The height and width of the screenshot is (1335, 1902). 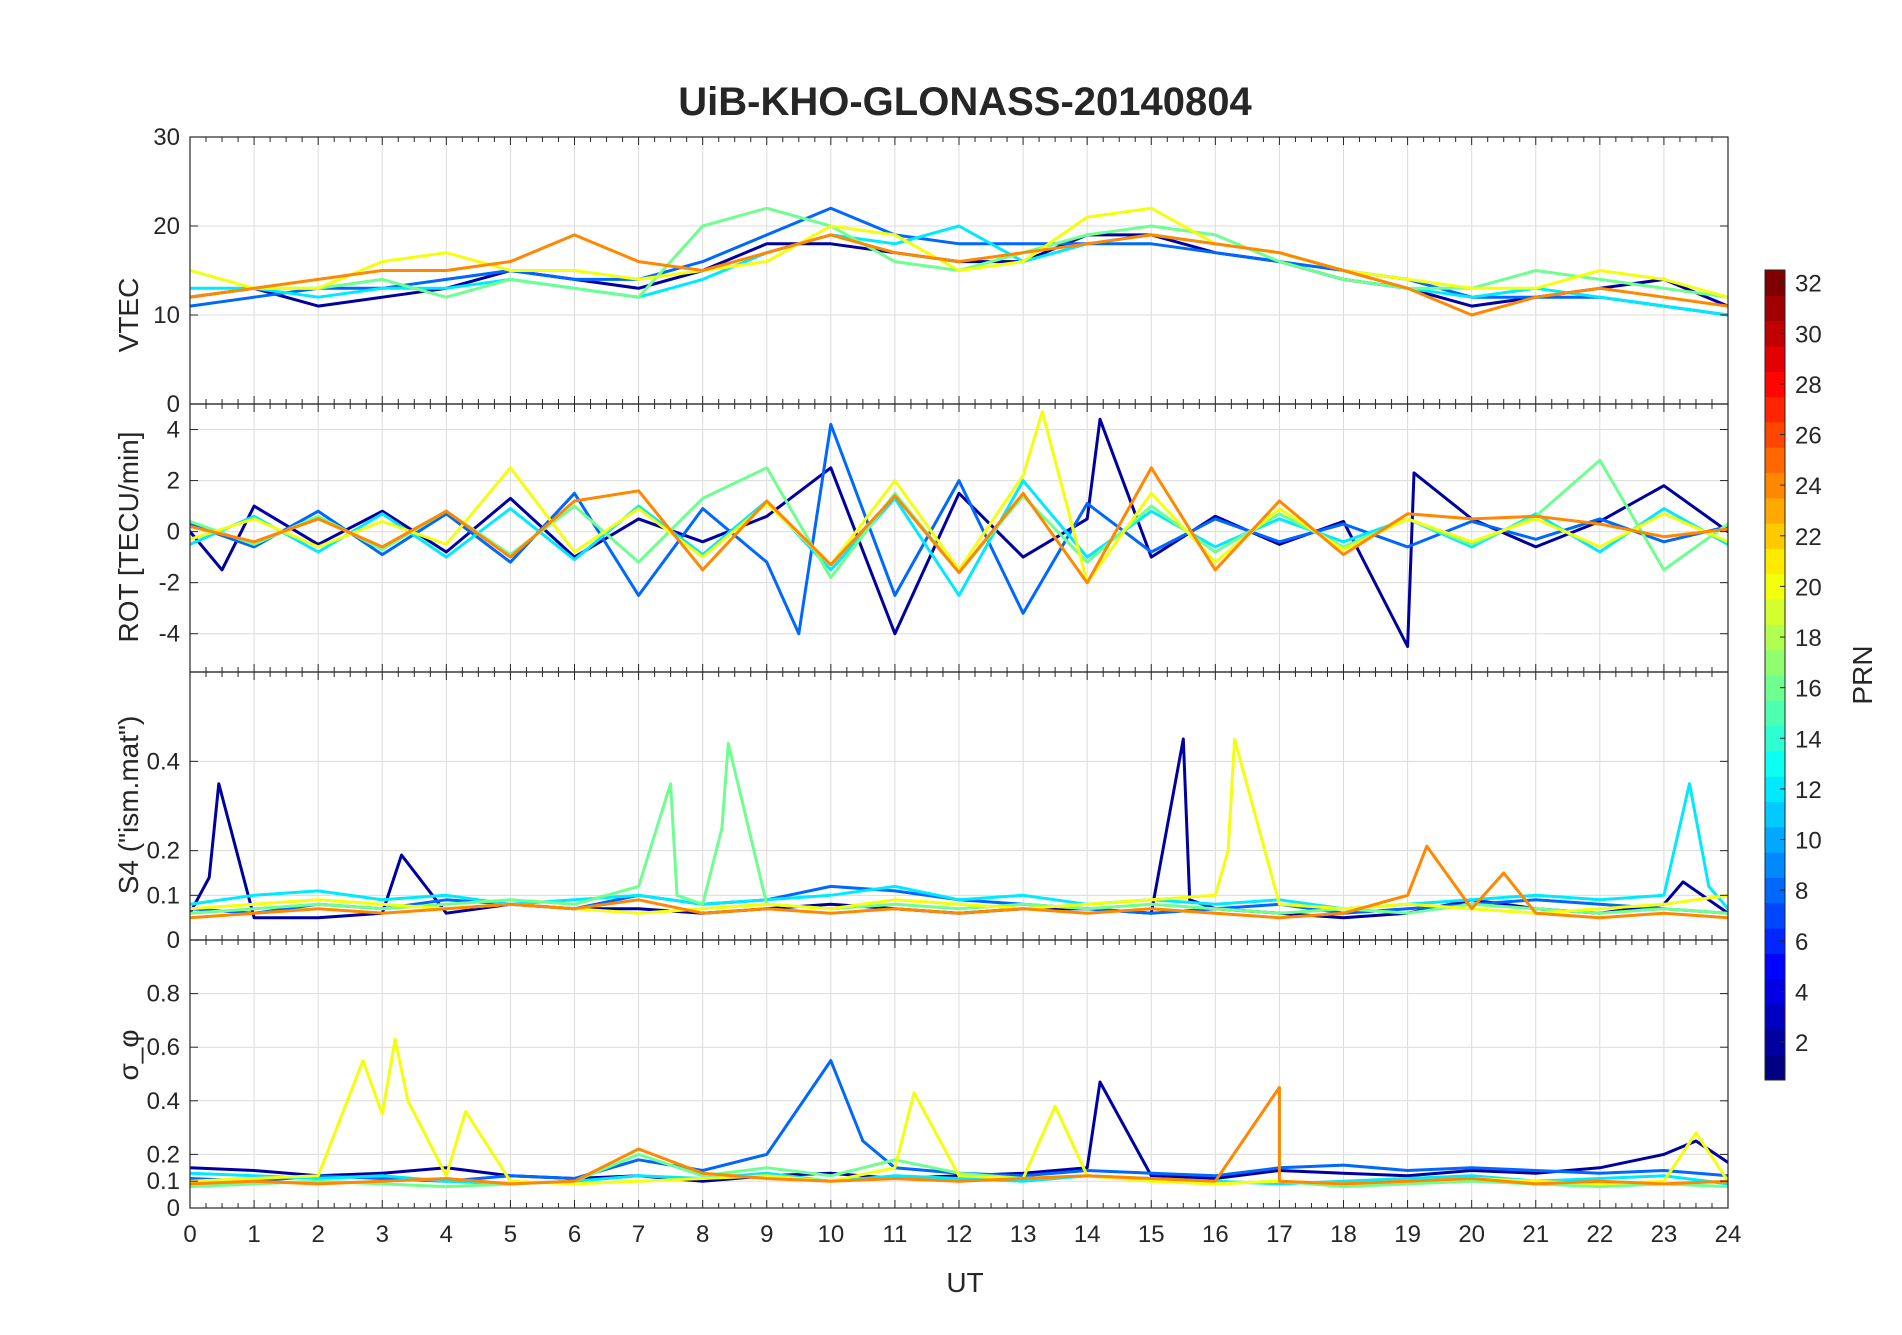 What do you see at coordinates (128, 805) in the screenshot?
I see `y-axis-label-s4: S4 ("ism.mat")` at bounding box center [128, 805].